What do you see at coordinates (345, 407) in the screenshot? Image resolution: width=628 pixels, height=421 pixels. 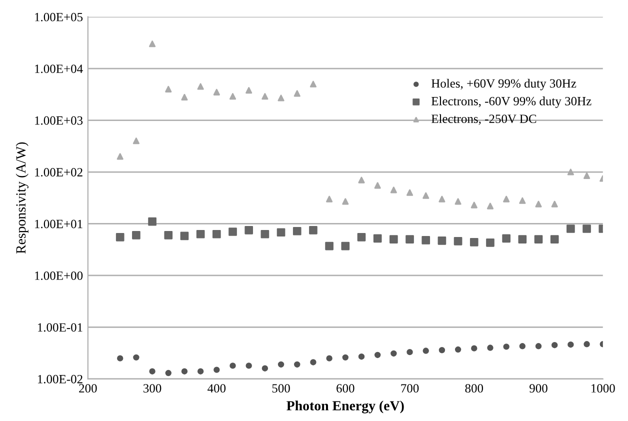 I see `x-axis-title: Photon Energy (eV)` at bounding box center [345, 407].